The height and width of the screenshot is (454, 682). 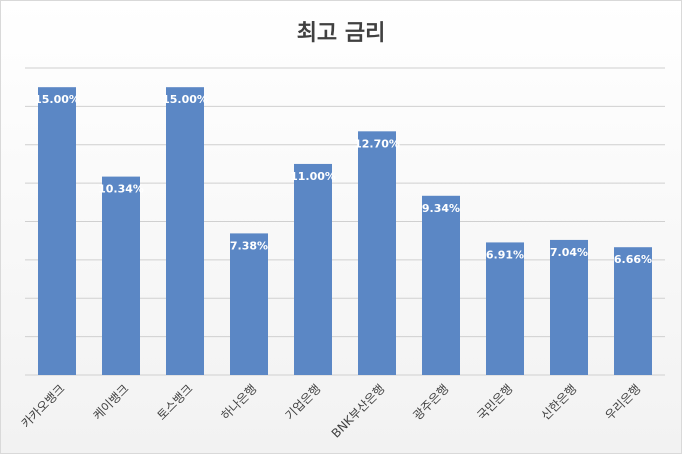 What do you see at coordinates (249, 245) in the screenshot?
I see `data-label: 7.38%` at bounding box center [249, 245].